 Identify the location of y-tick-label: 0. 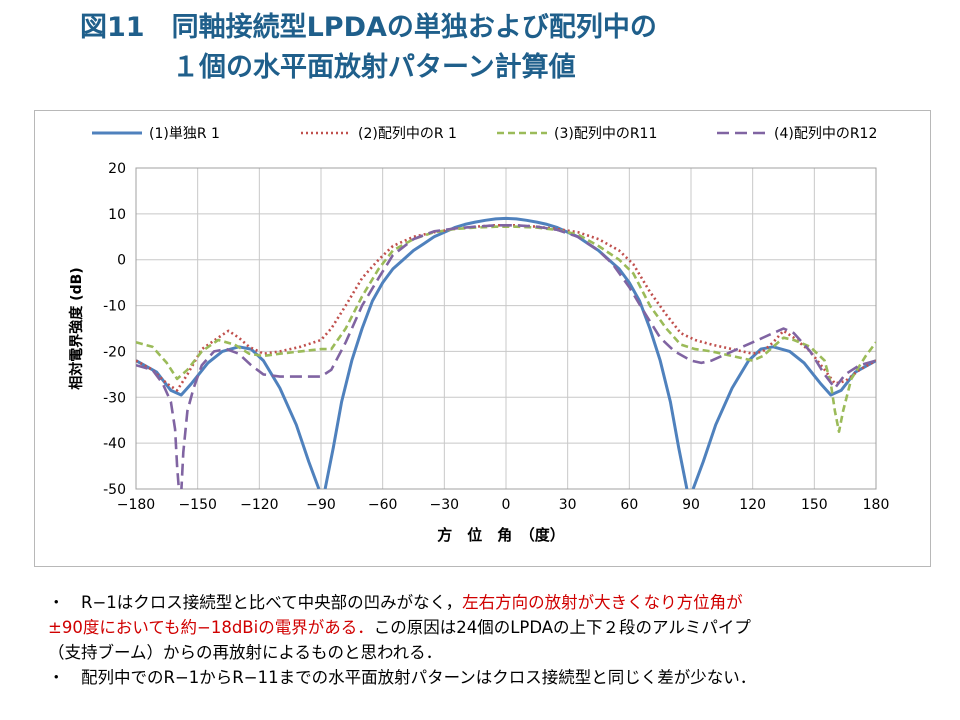
(121, 261).